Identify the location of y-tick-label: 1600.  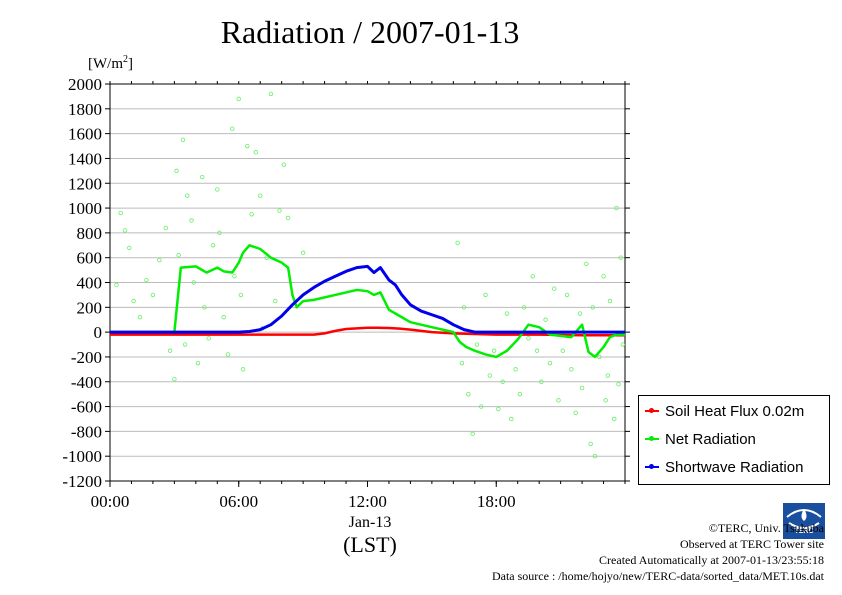
(85, 134).